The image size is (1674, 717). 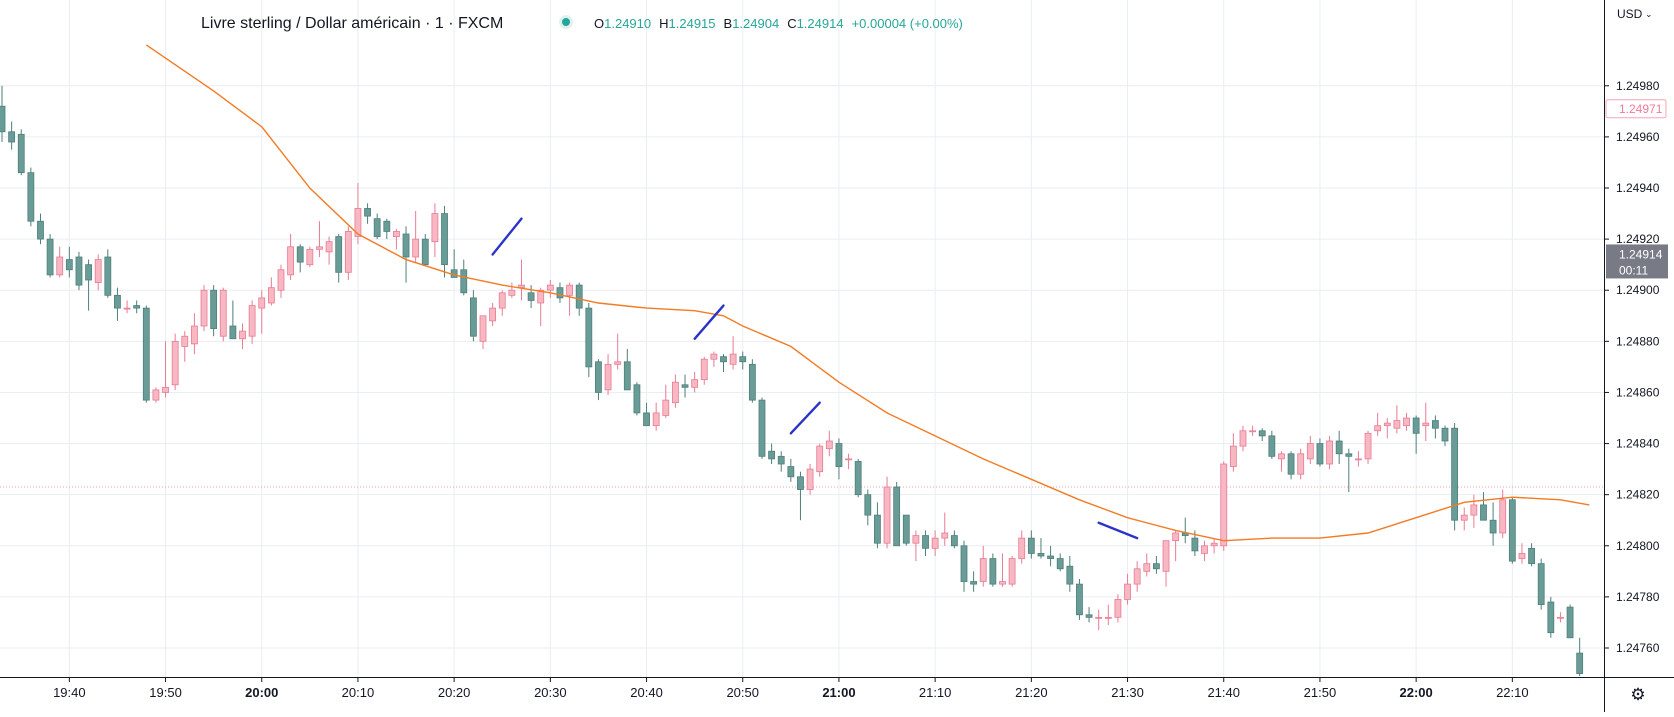 I want to click on currency-label: USD, so click(x=1630, y=14).